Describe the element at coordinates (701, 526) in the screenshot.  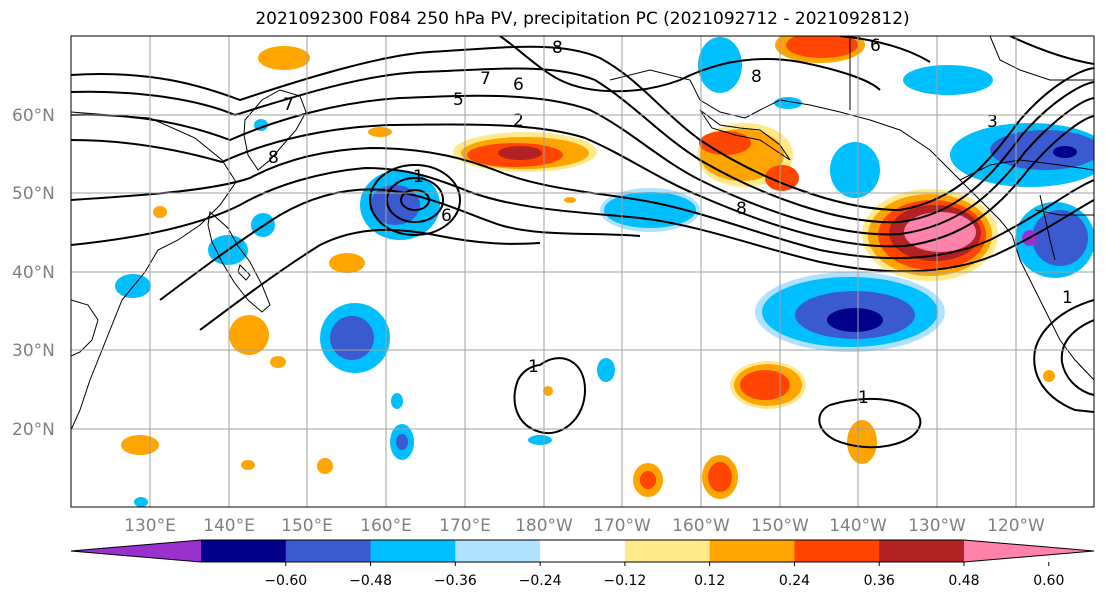
I see `lon-label: 160°W` at that location.